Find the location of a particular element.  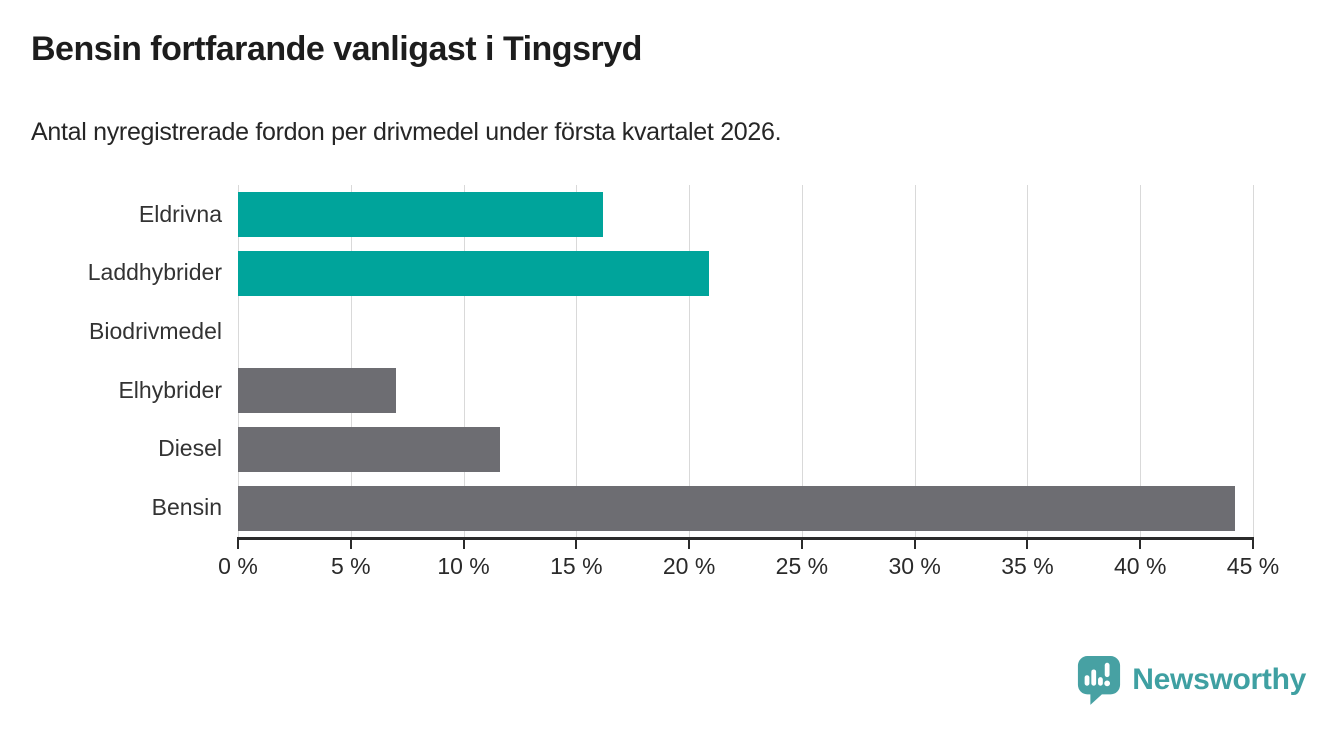

bar-label: Eldrivna is located at coordinates (180, 213).